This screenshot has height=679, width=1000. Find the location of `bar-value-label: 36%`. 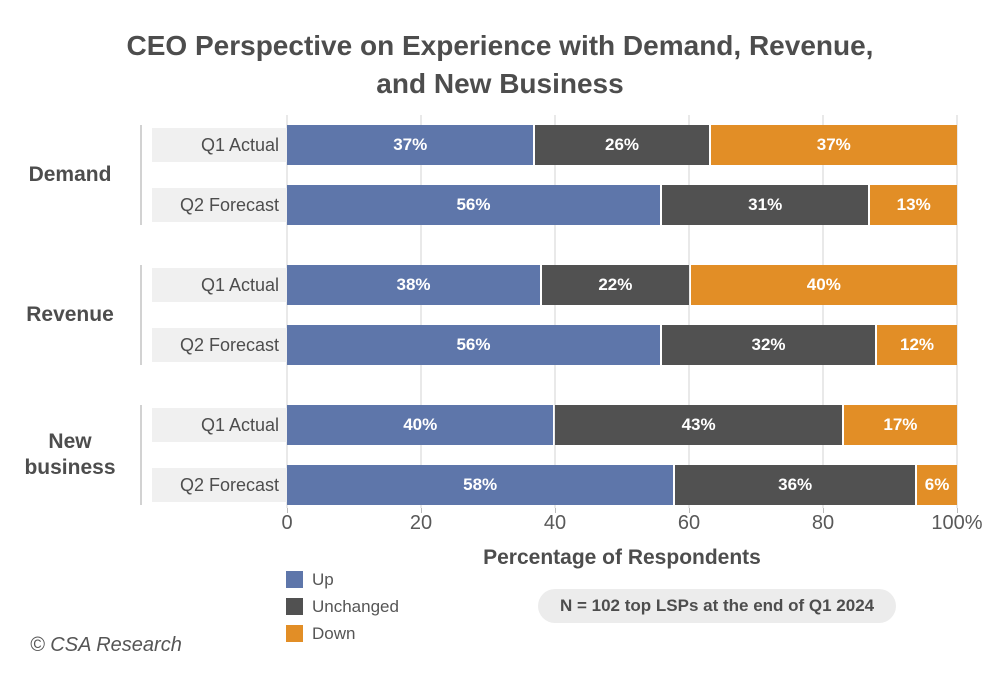

bar-value-label: 36% is located at coordinates (795, 484).